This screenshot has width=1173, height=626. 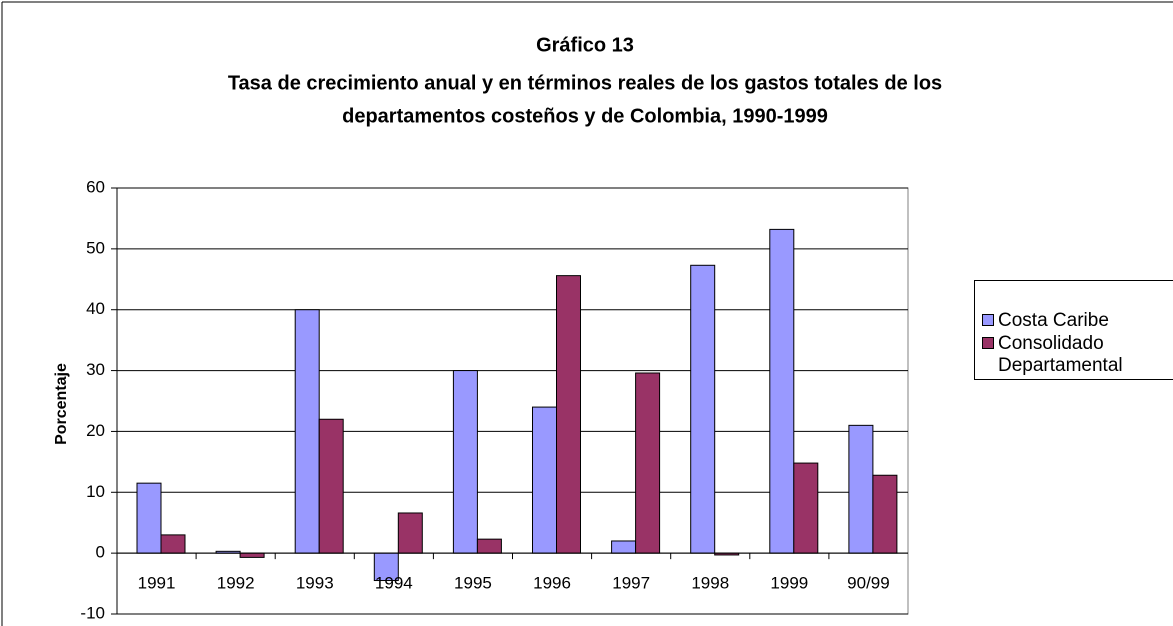 What do you see at coordinates (95, 308) in the screenshot?
I see `y-tick-label: 40` at bounding box center [95, 308].